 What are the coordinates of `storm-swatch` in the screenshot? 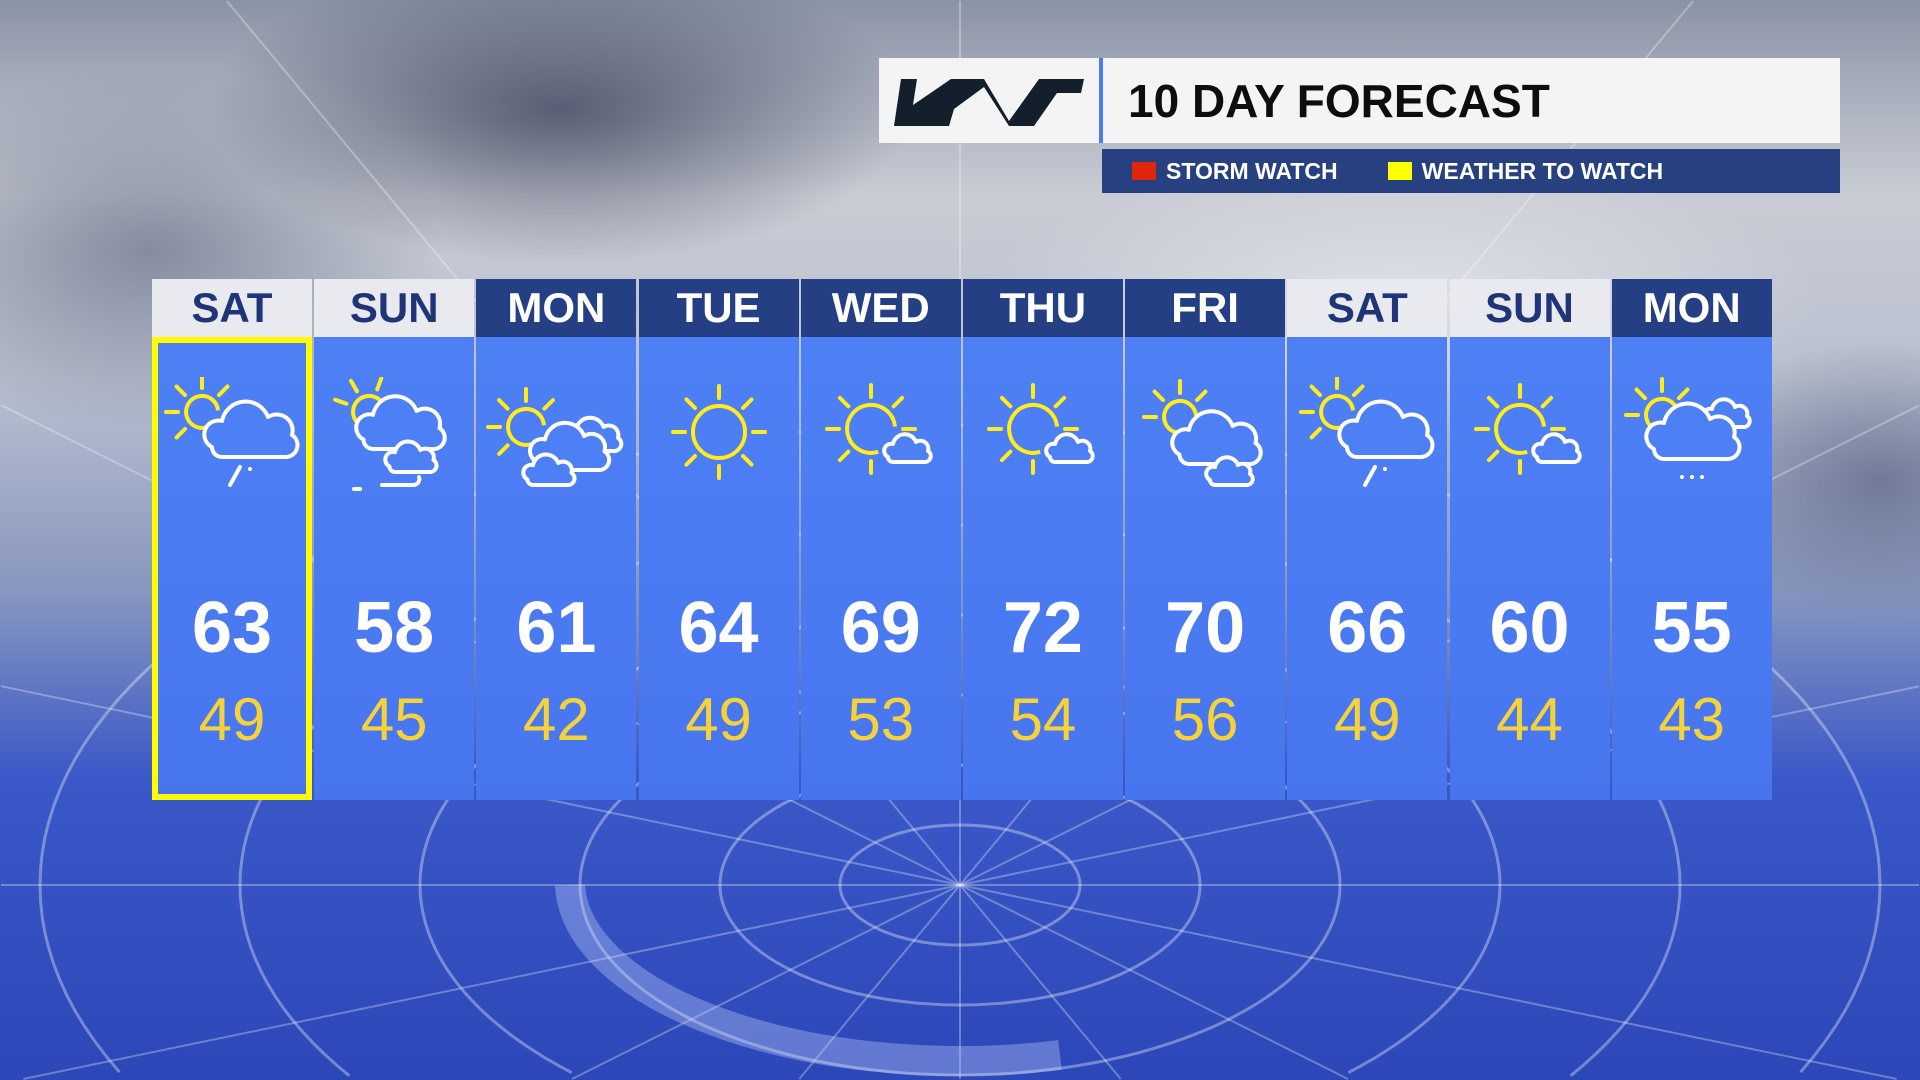 It's located at (1144, 171).